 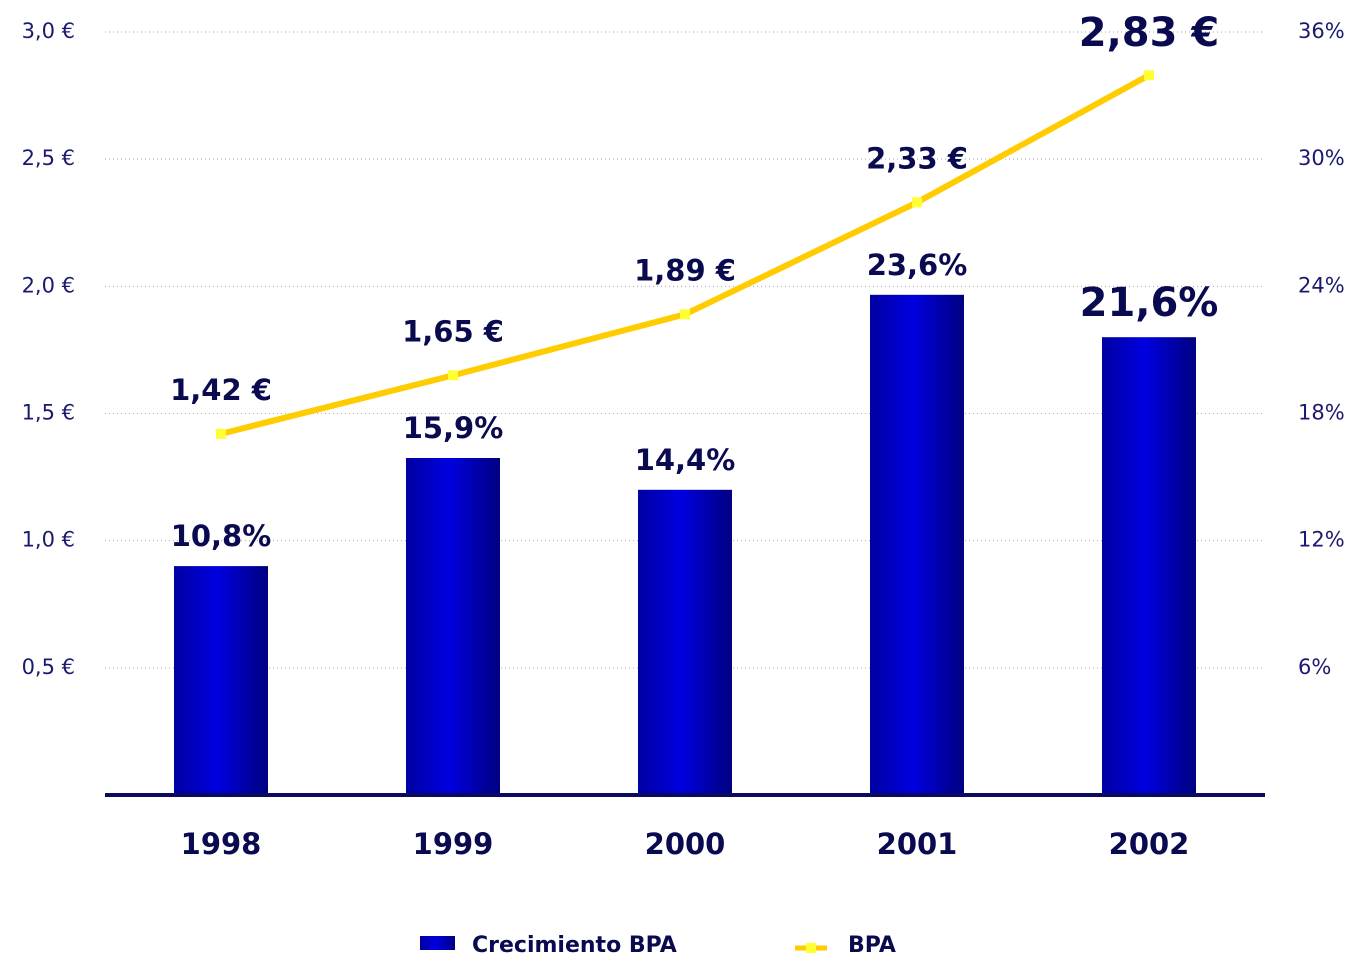 I want to click on y-tick-label: 2,5 €, so click(x=48, y=158).